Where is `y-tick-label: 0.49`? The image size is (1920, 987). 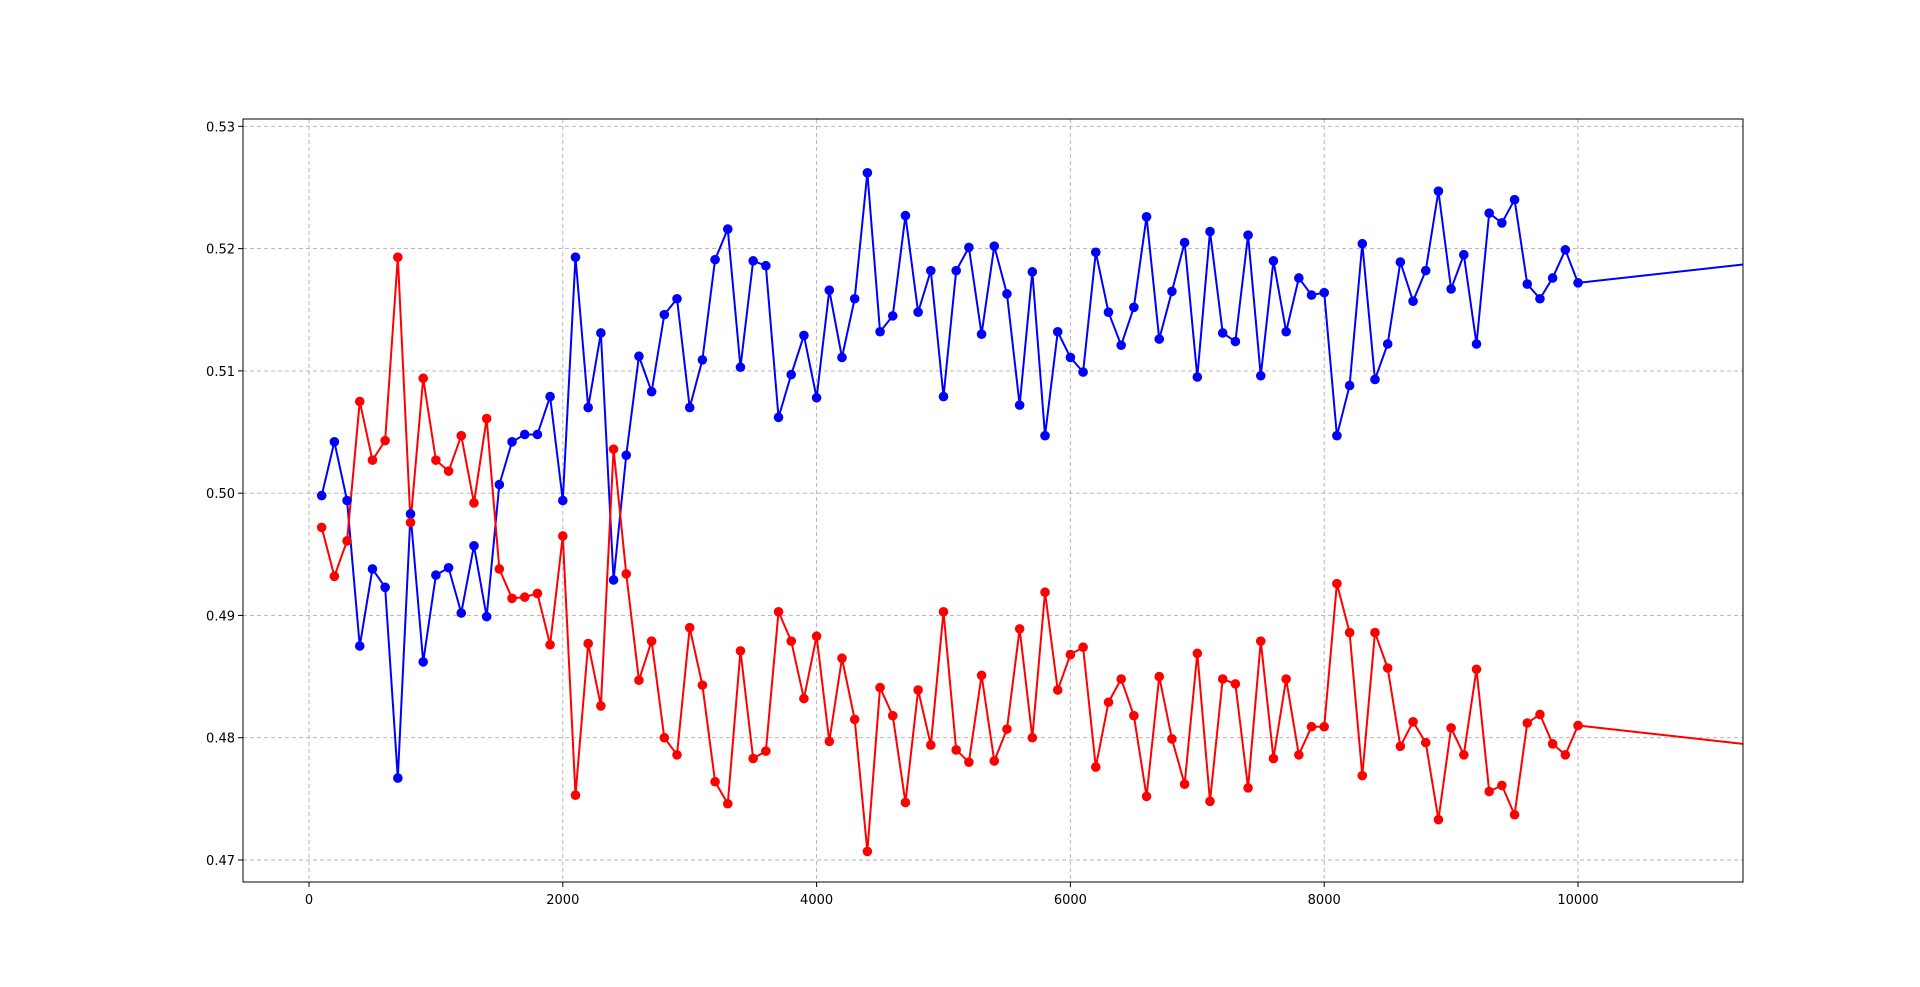
y-tick-label: 0.49 is located at coordinates (220, 616).